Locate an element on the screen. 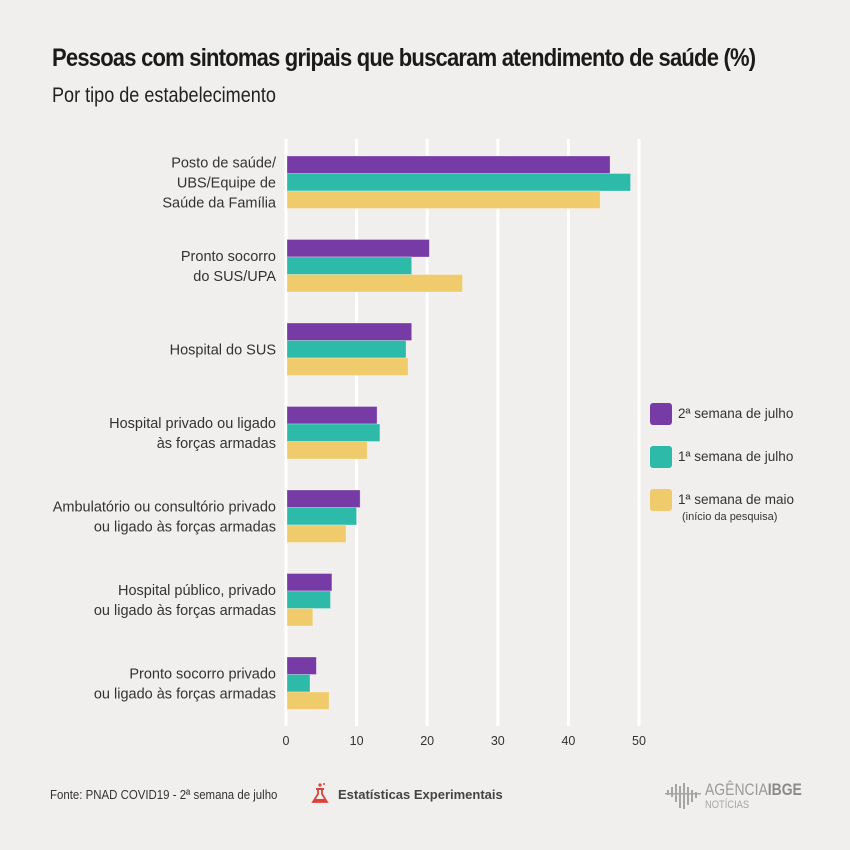  x-tick-label: 40 is located at coordinates (568, 741).